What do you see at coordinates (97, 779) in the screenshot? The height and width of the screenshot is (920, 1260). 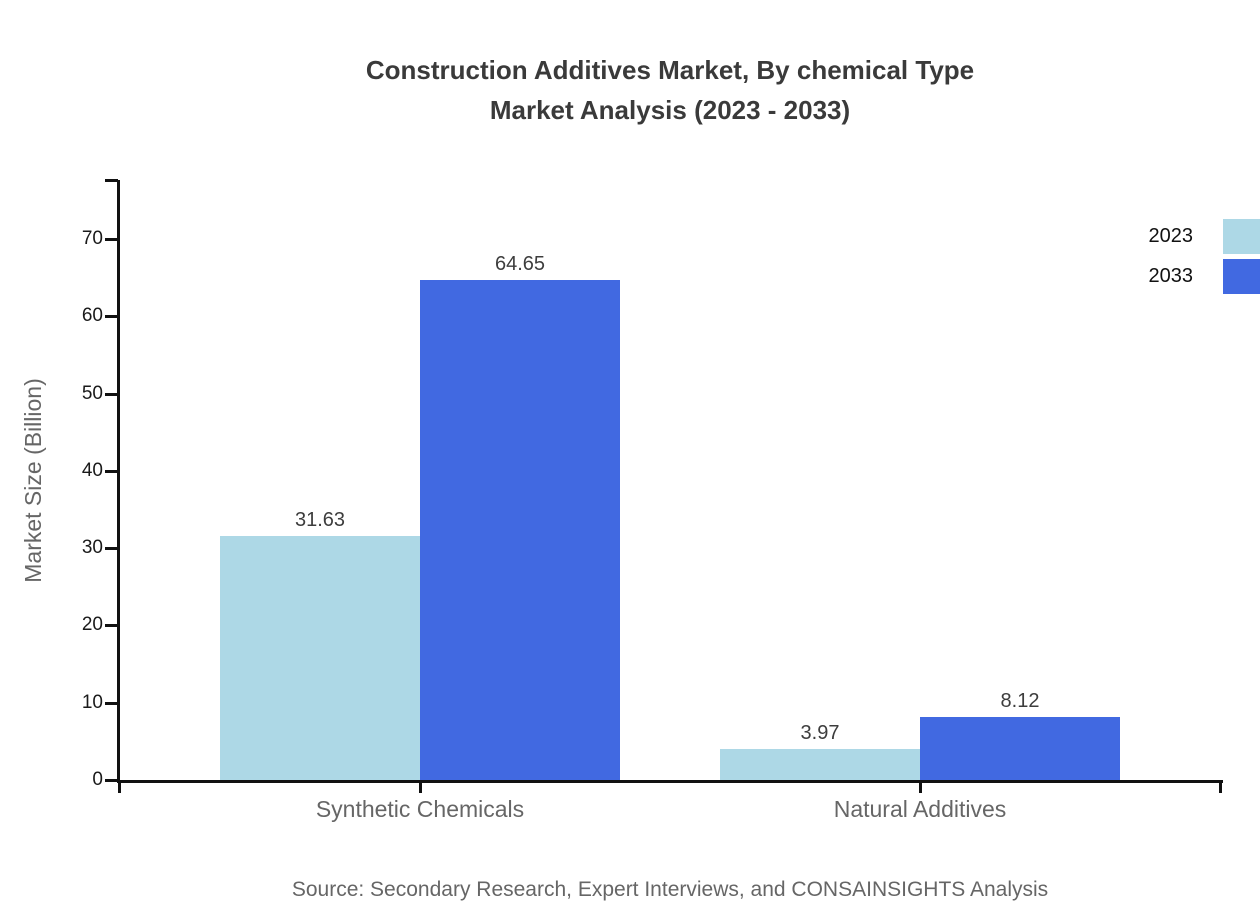 I see `y-tick-label-0: 0` at bounding box center [97, 779].